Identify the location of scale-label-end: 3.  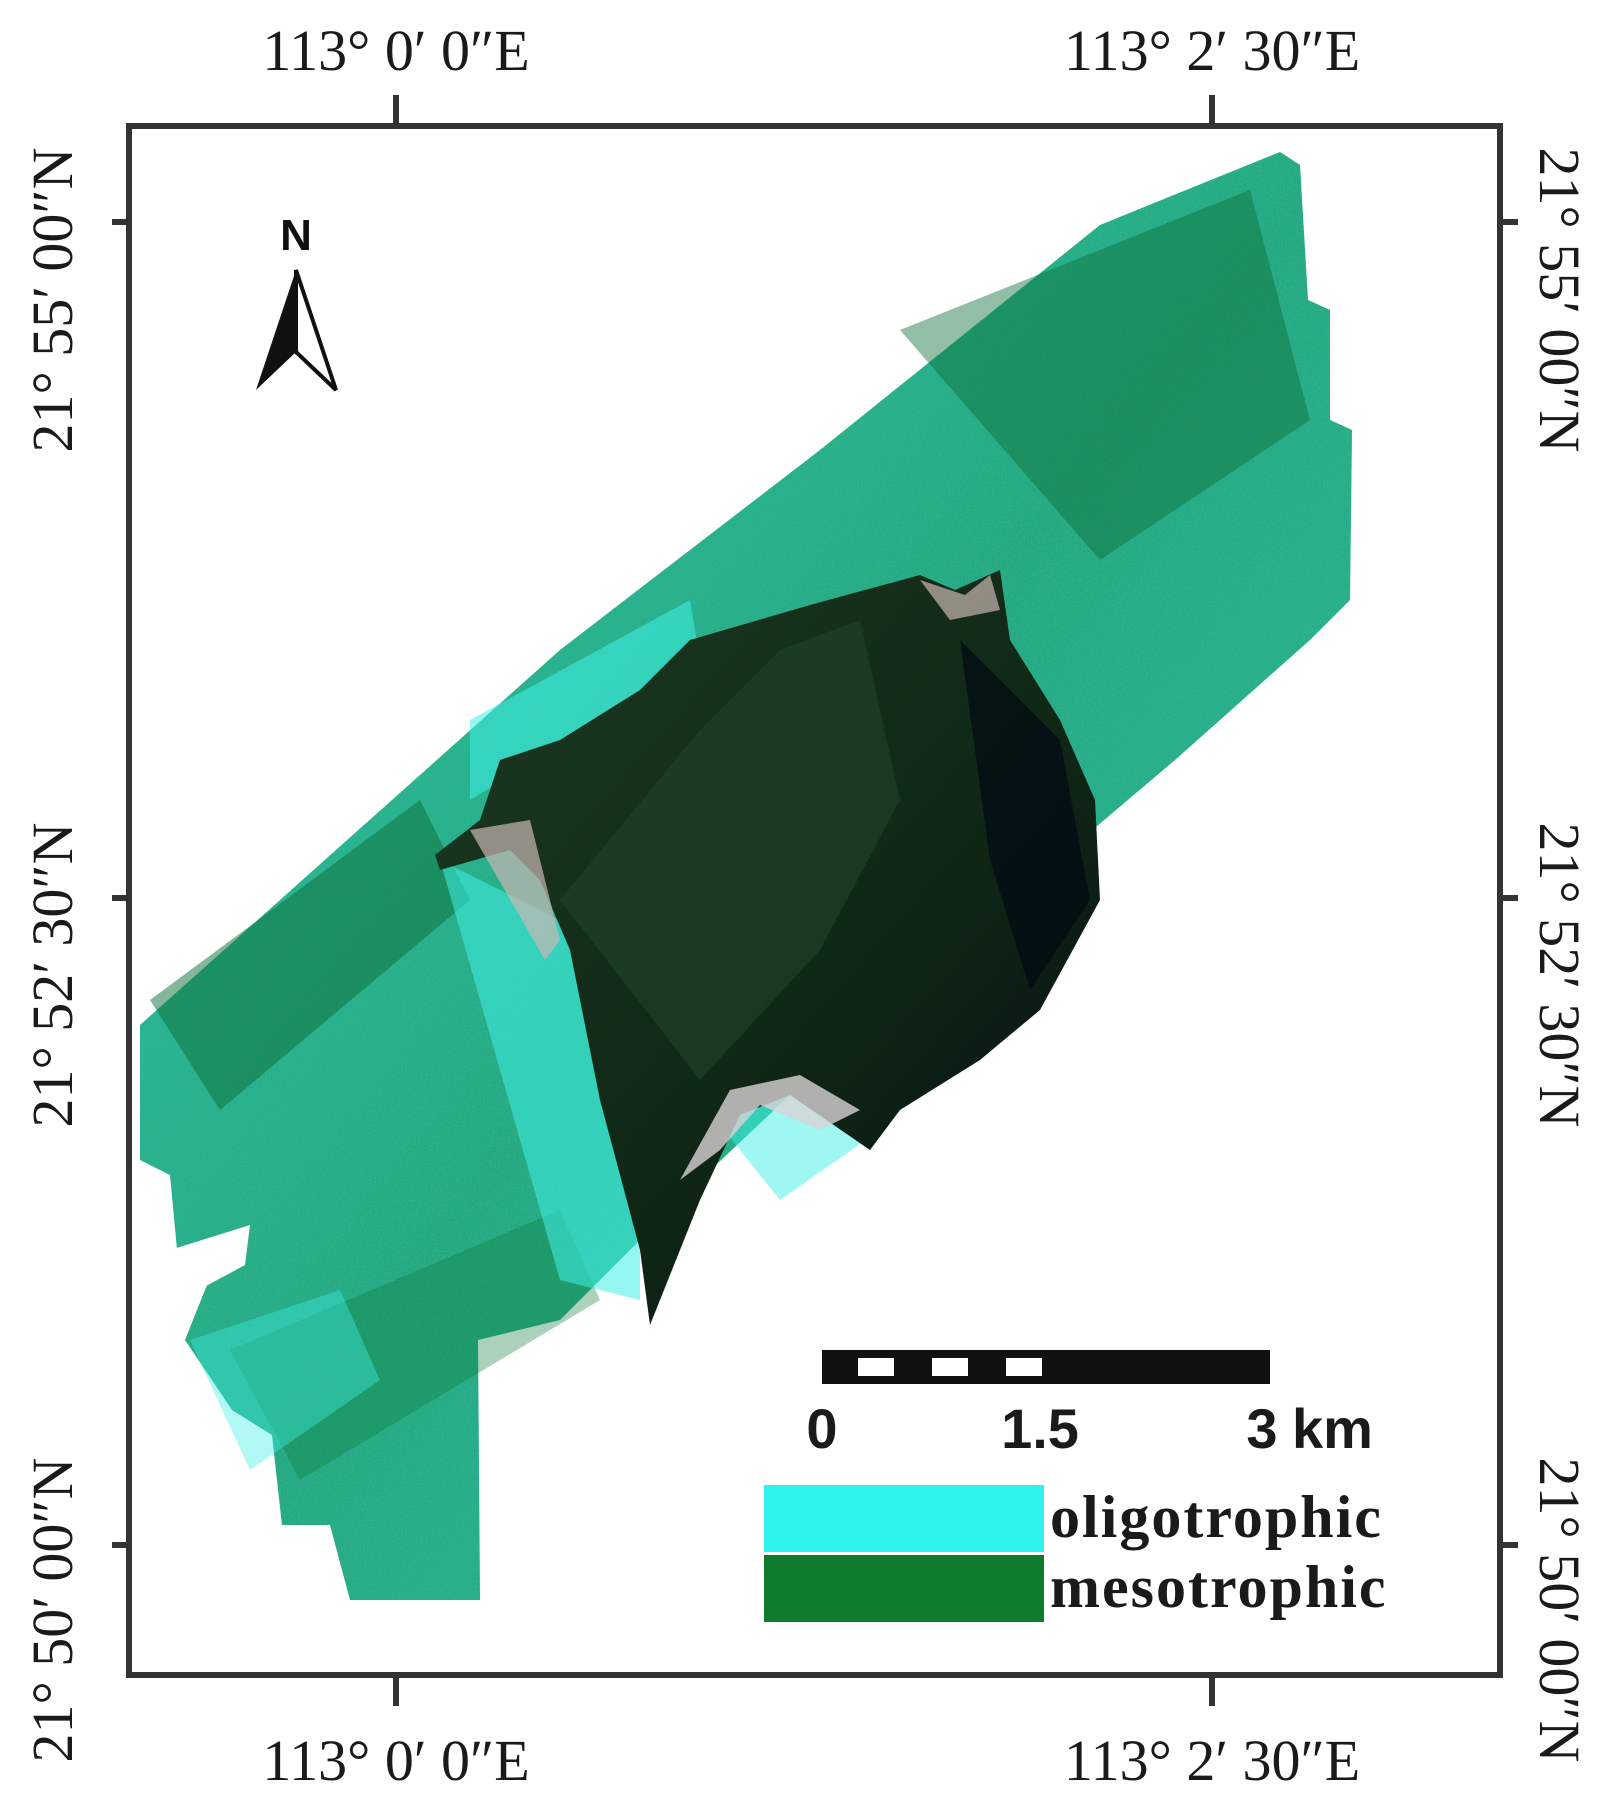
(1261, 1428).